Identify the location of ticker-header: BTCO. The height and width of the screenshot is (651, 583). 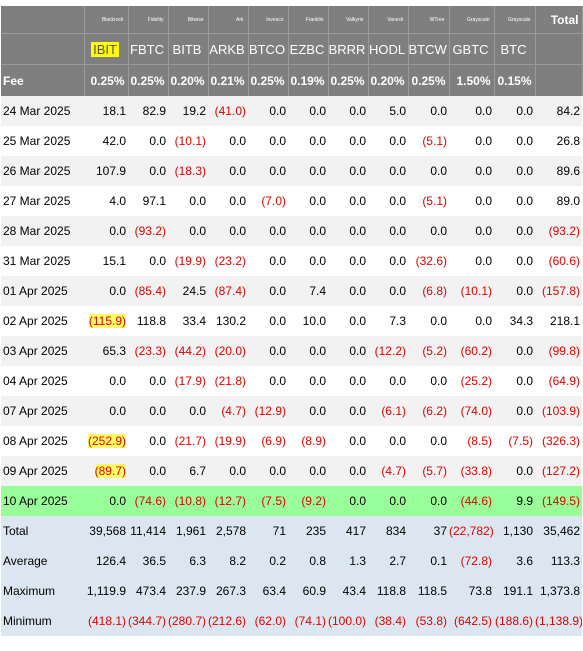
(268, 49).